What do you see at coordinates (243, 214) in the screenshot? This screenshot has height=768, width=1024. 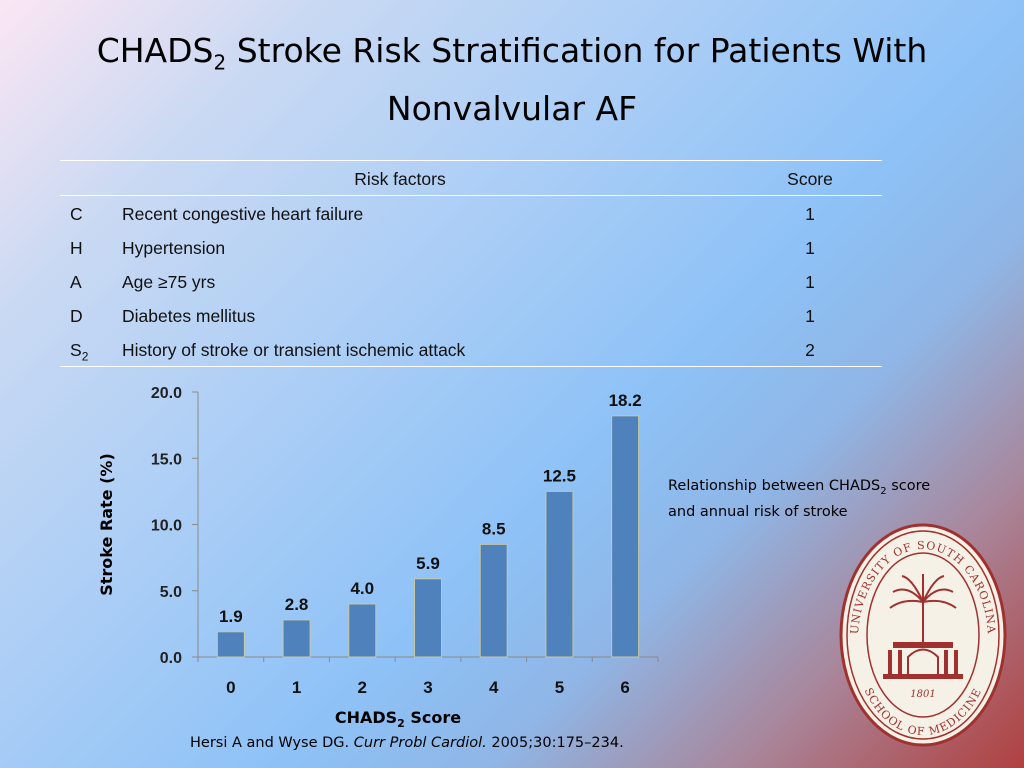 I see `risk-factor: Recent congestive heart failure` at bounding box center [243, 214].